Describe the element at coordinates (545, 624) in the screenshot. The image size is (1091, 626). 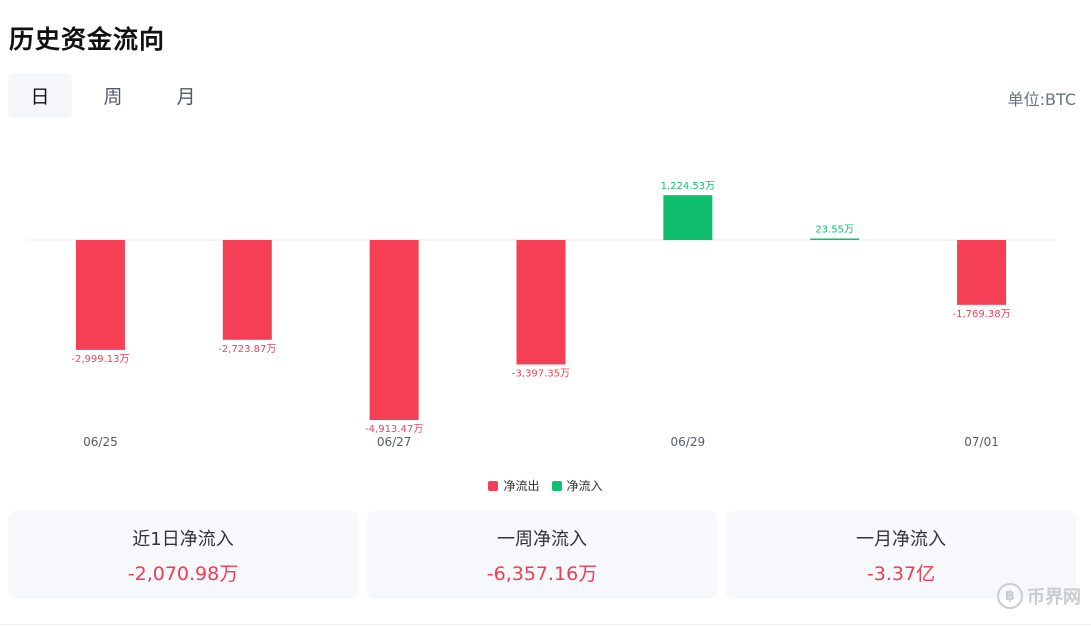
I see `divider` at that location.